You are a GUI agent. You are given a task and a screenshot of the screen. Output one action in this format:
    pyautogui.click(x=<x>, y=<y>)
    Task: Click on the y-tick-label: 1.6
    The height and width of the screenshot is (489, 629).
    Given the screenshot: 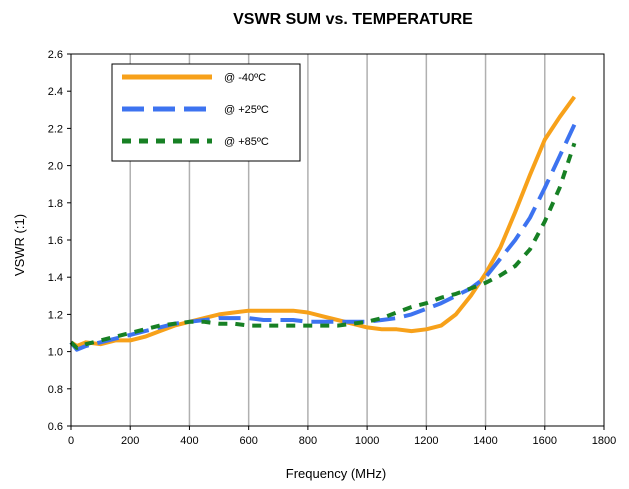 What is the action you would take?
    pyautogui.click(x=55, y=241)
    